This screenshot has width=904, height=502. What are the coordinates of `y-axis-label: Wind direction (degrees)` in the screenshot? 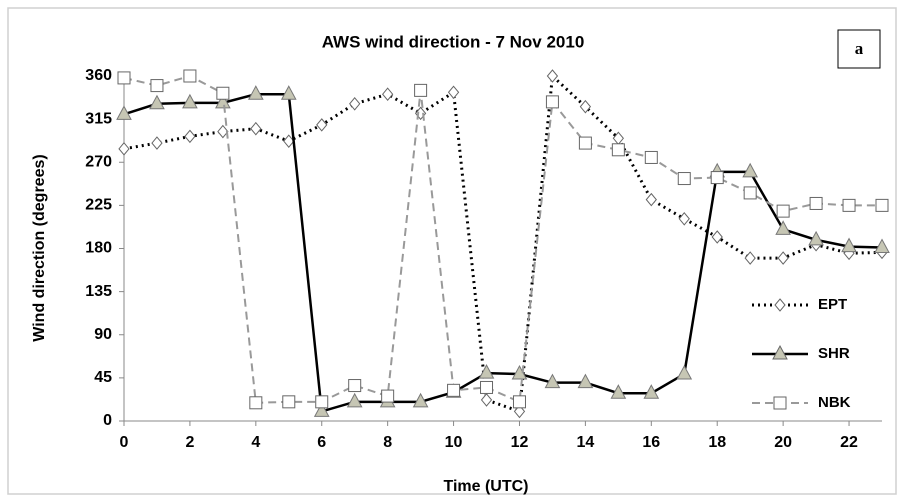 It's located at (39, 247).